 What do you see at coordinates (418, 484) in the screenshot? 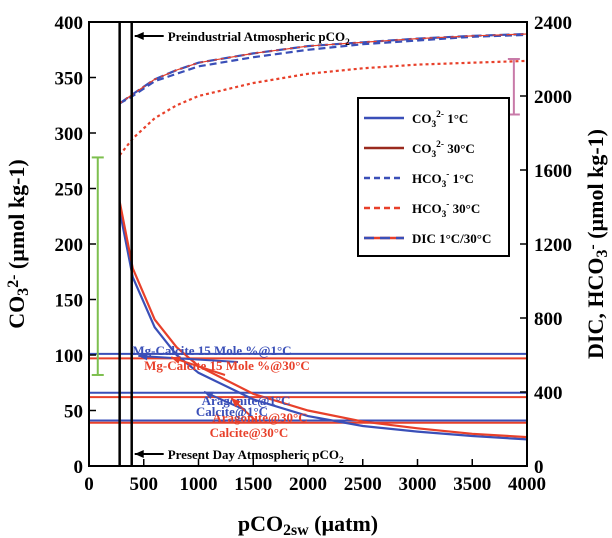
I see `x-tick-label: 3000` at bounding box center [418, 484].